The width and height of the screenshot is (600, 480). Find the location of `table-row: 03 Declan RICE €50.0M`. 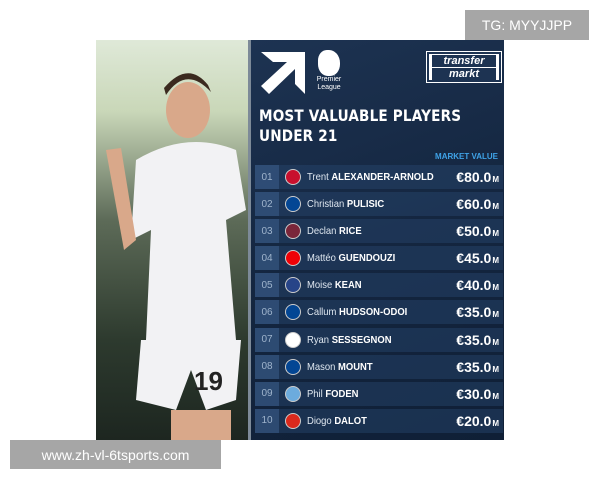

table-row: 03 Declan RICE €50.0M is located at coordinates (379, 231).